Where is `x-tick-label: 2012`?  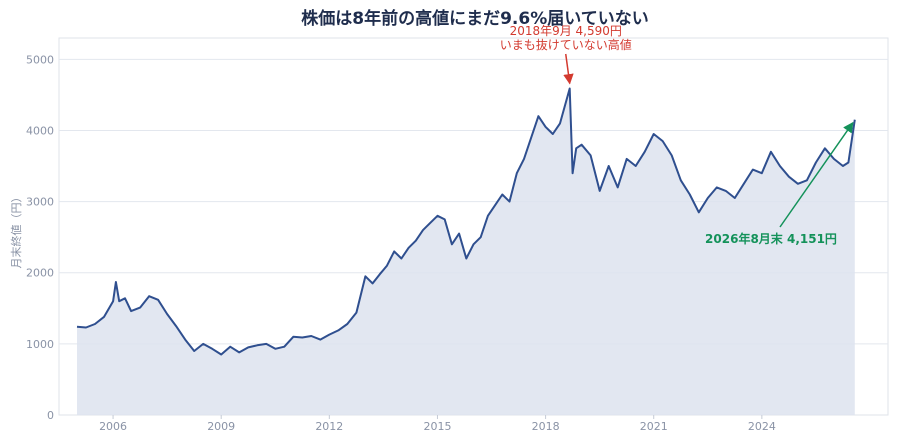
x-tick-label: 2012 is located at coordinates (329, 426).